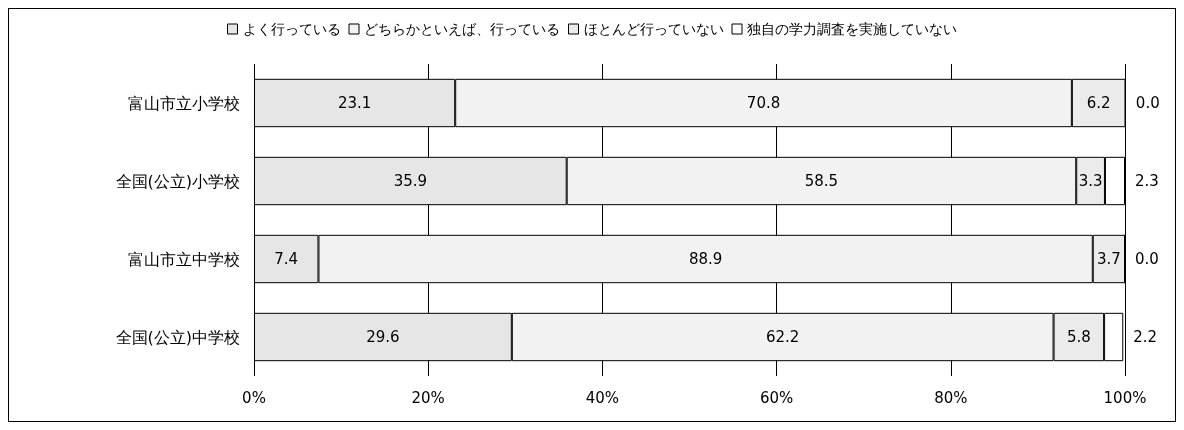  Describe the element at coordinates (1090, 181) in the screenshot. I see `data-label: 3.3` at that location.